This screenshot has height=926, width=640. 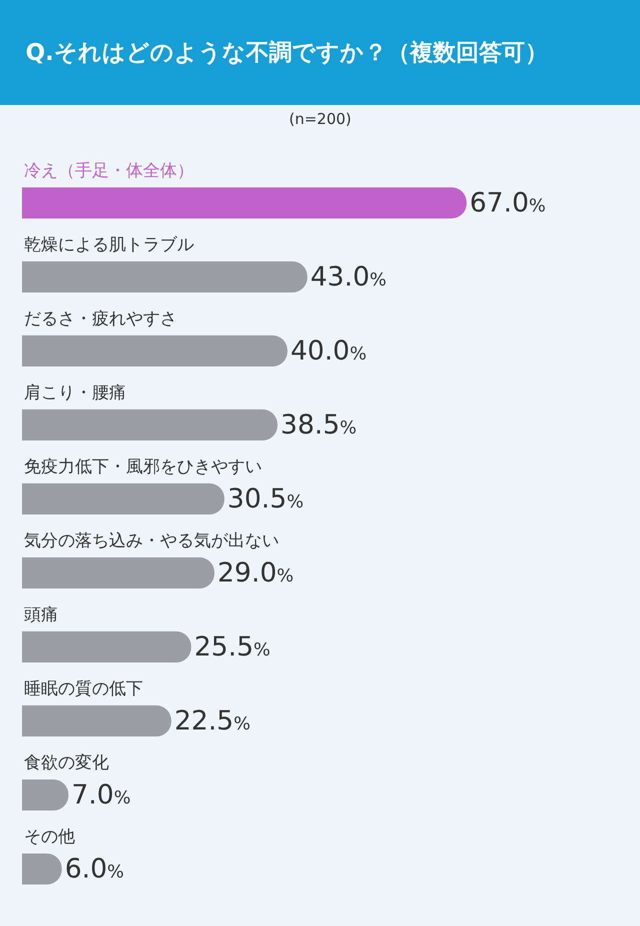 I want to click on data-label: 67.0%, so click(x=508, y=202).